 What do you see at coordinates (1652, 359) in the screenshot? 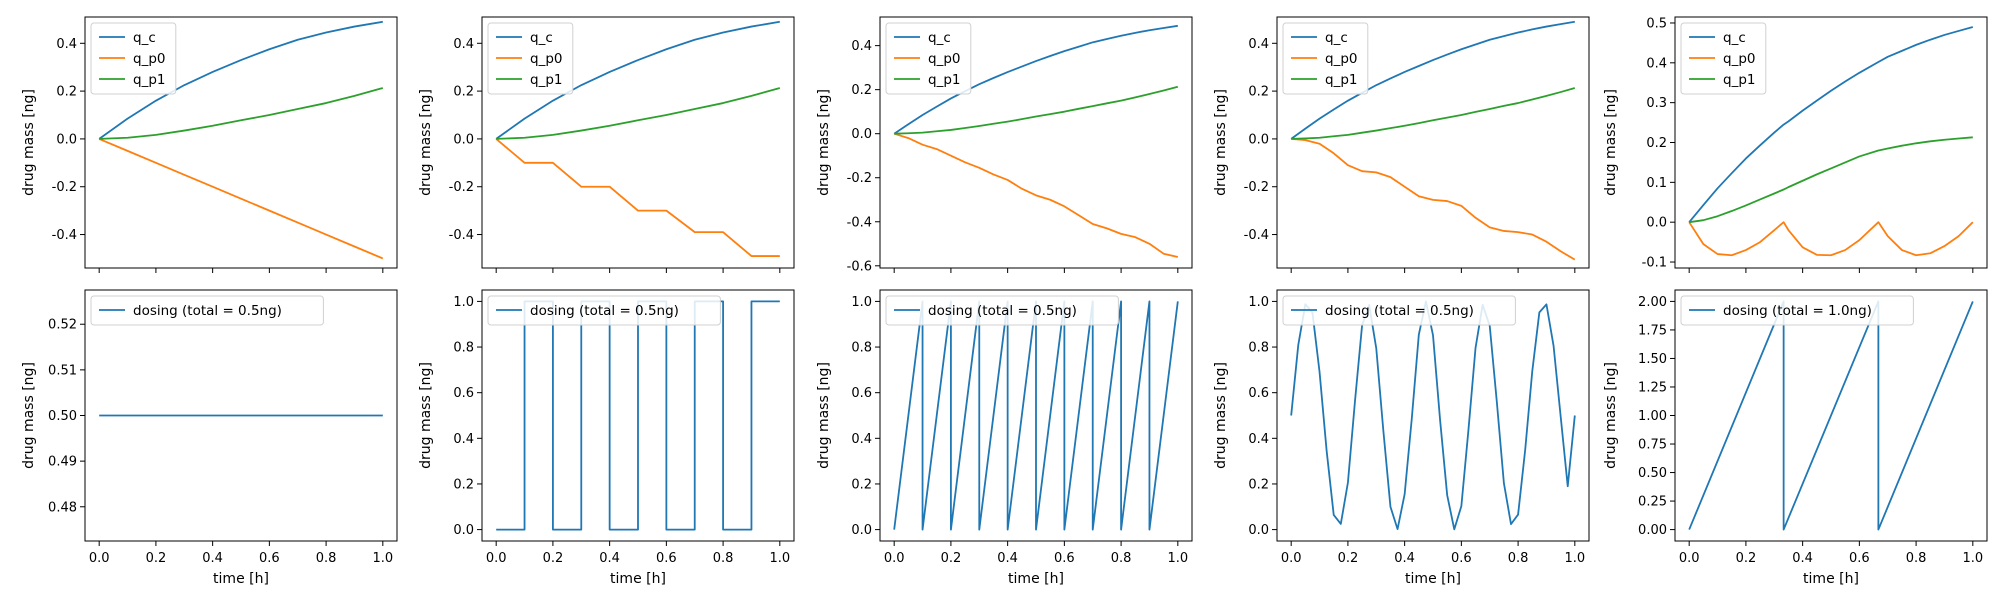
I see `y-tick-label: 1.50` at bounding box center [1652, 359].